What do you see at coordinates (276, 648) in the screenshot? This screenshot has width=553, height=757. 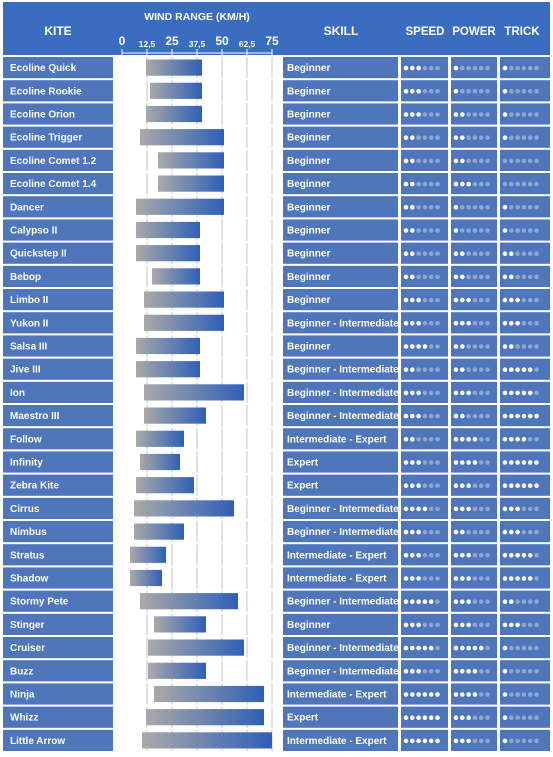 I see `table-row: Cruiser Beginner - Intermediate` at bounding box center [276, 648].